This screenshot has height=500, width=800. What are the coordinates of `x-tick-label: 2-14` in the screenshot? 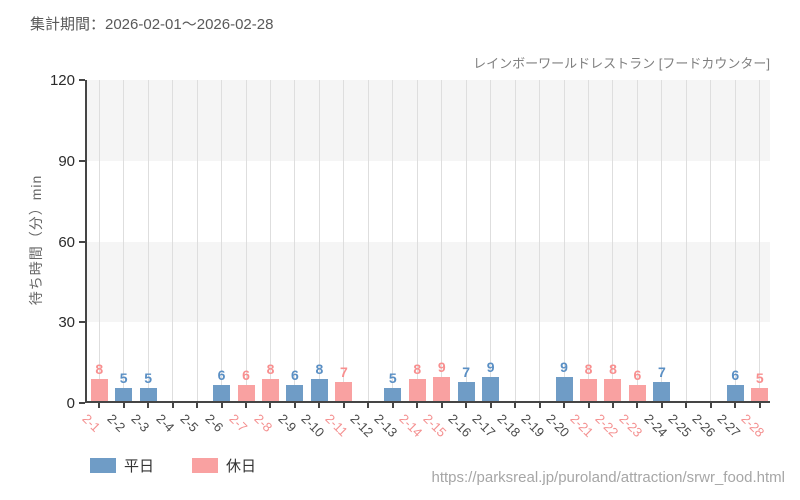 It's located at (411, 426).